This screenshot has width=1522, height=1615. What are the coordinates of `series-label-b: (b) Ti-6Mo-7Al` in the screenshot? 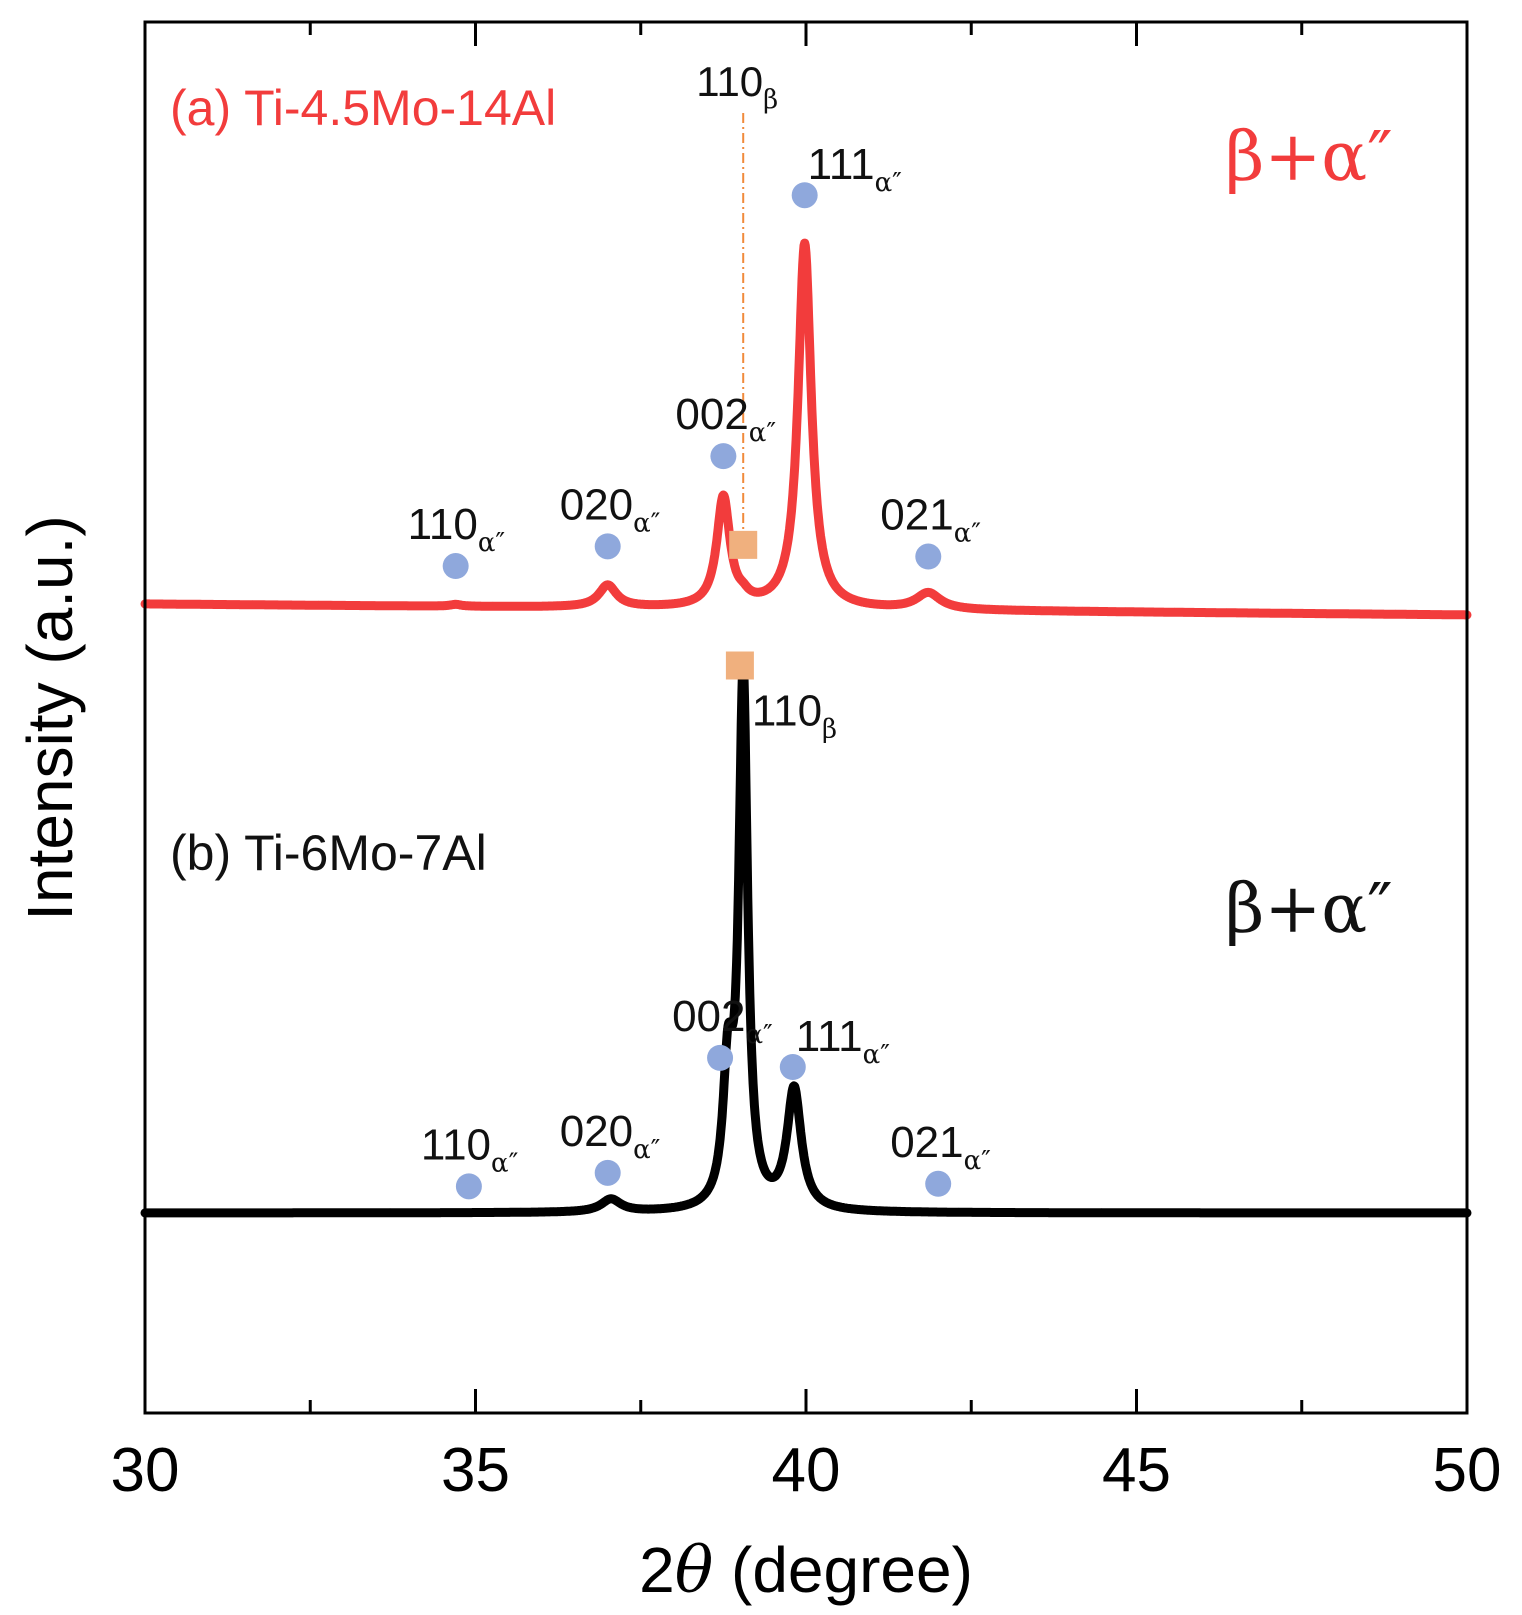 It's located at (328, 853).